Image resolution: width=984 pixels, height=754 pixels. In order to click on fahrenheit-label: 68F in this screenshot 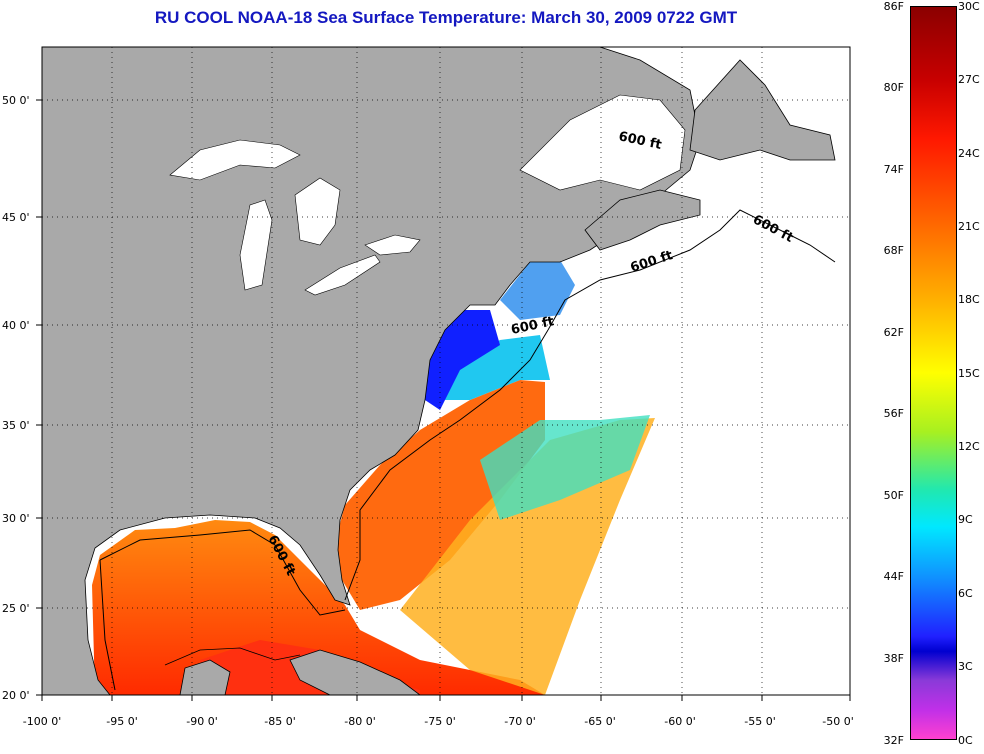, I will do `click(893, 250)`.